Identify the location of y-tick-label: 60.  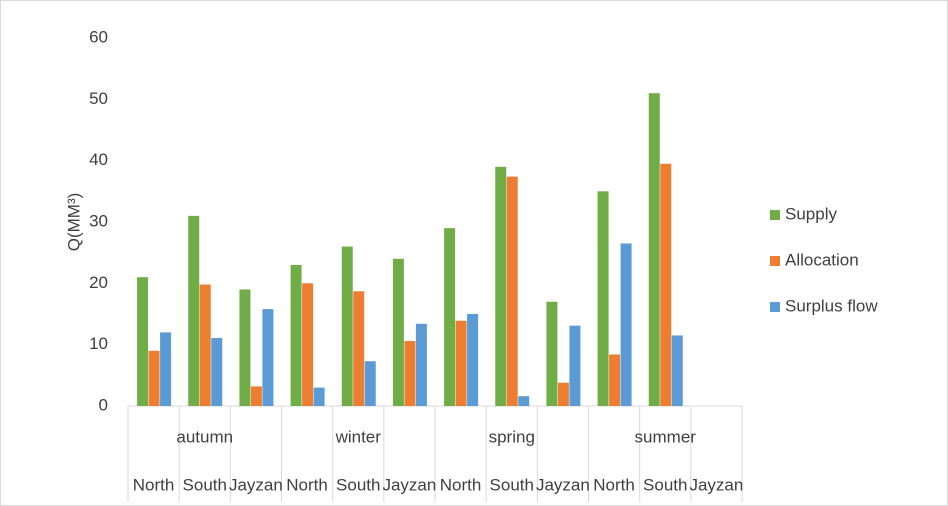
(98, 36).